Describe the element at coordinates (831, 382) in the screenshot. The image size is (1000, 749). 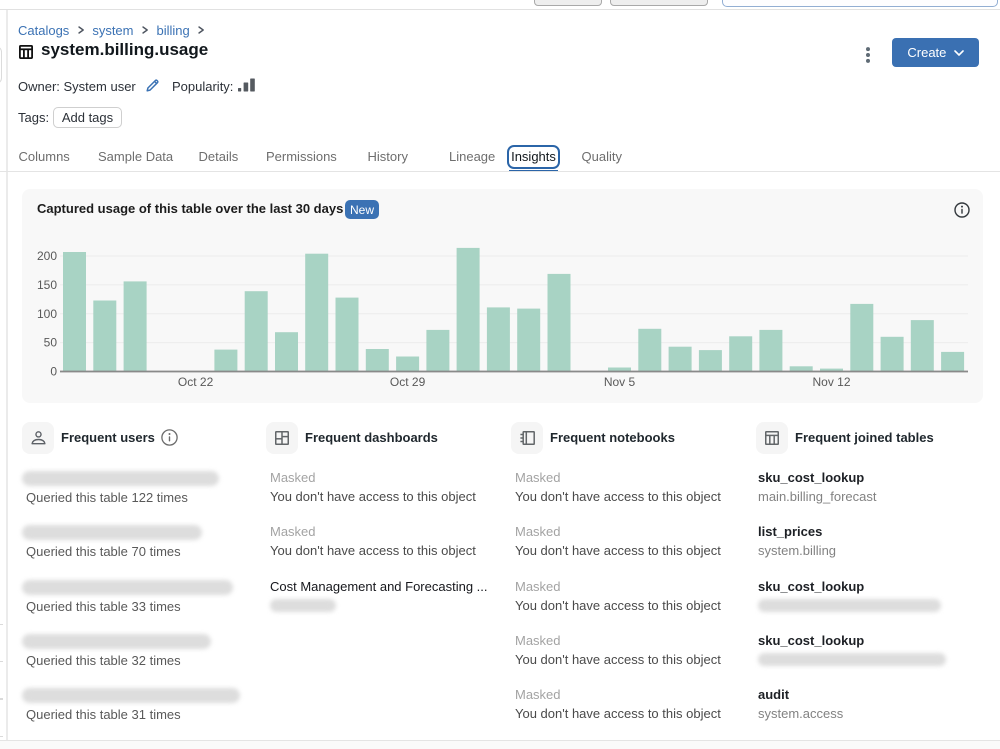
I see `svg-text: Nov 12` at that location.